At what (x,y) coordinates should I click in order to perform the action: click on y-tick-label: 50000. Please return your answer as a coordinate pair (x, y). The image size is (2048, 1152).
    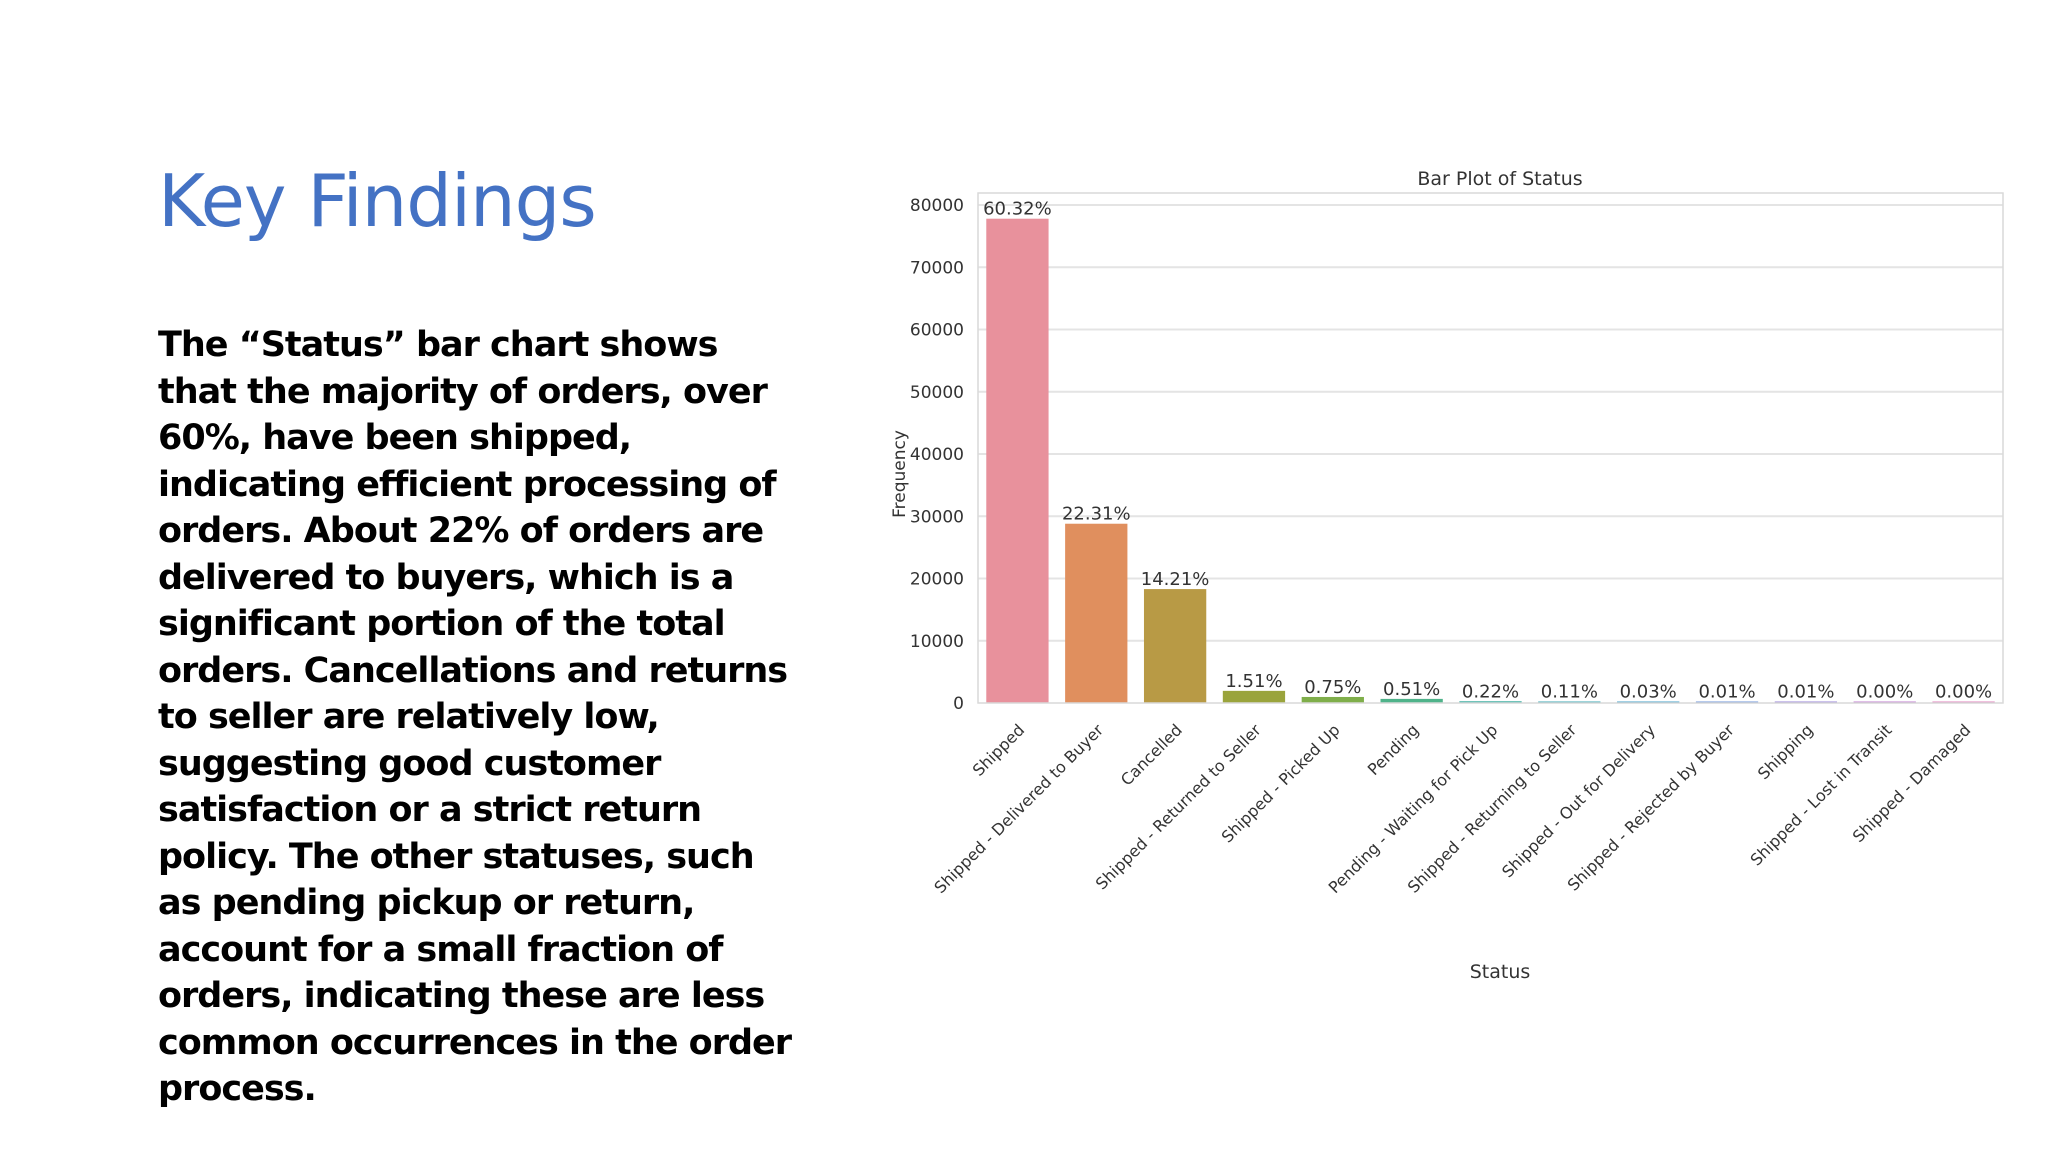
    Looking at the image, I should click on (937, 393).